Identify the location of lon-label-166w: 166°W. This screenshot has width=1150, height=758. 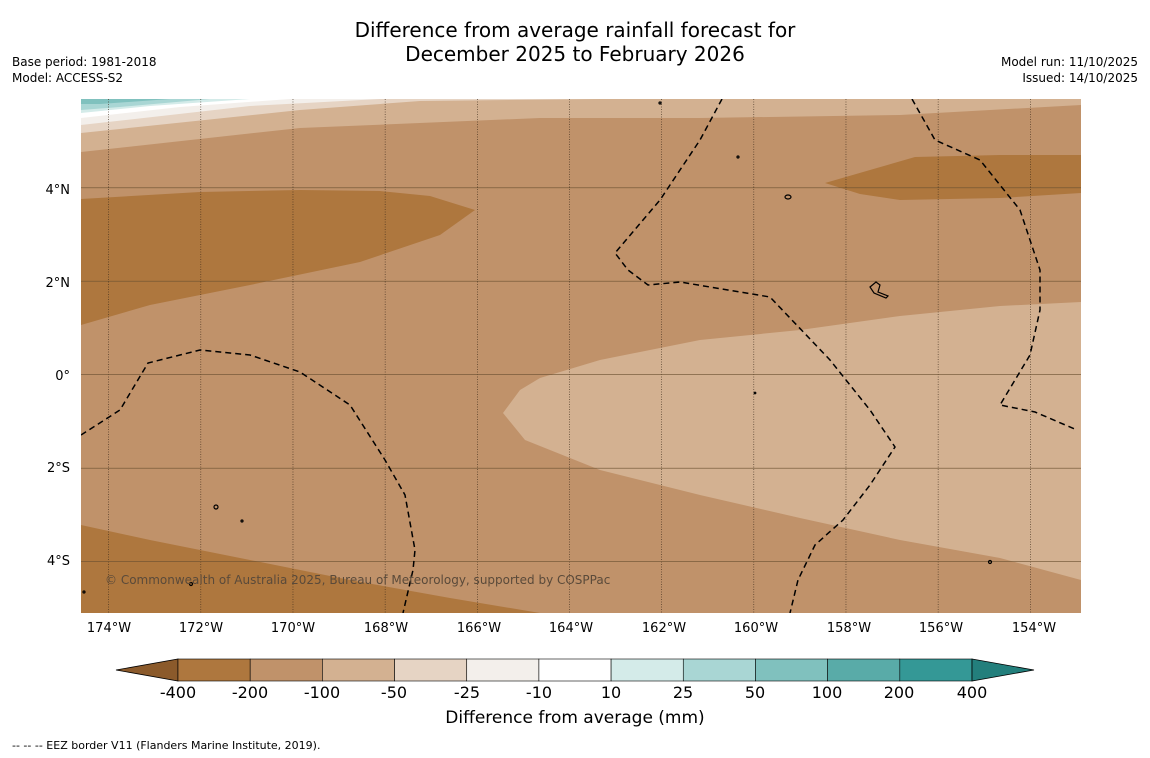
(479, 628).